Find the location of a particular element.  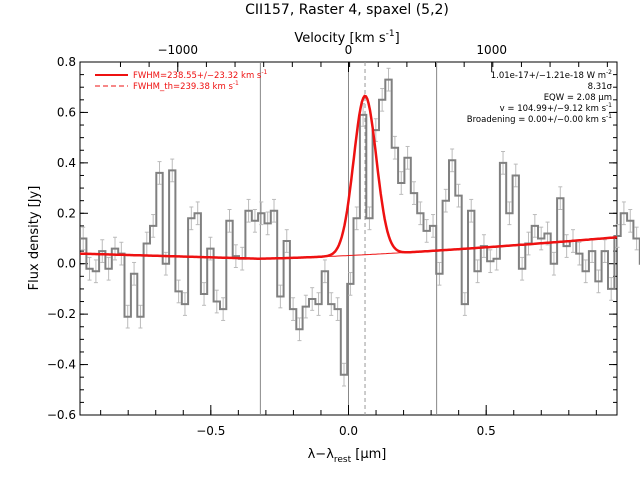

y-tick-label: −0.2 is located at coordinates (61, 314).